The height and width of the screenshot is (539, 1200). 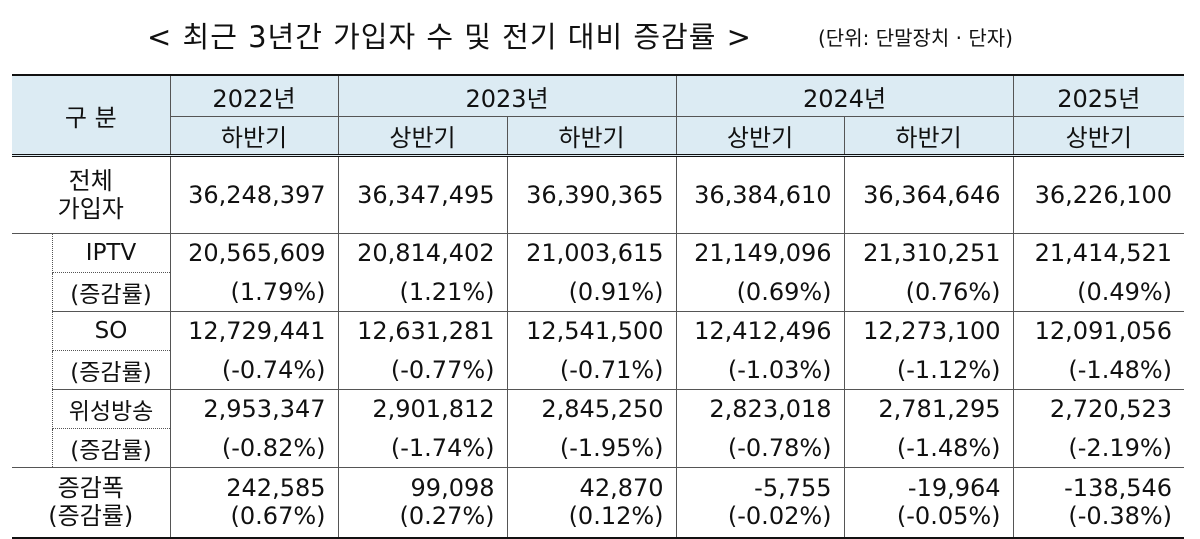 I want to click on table-cell: 12,729,441, so click(x=254, y=331).